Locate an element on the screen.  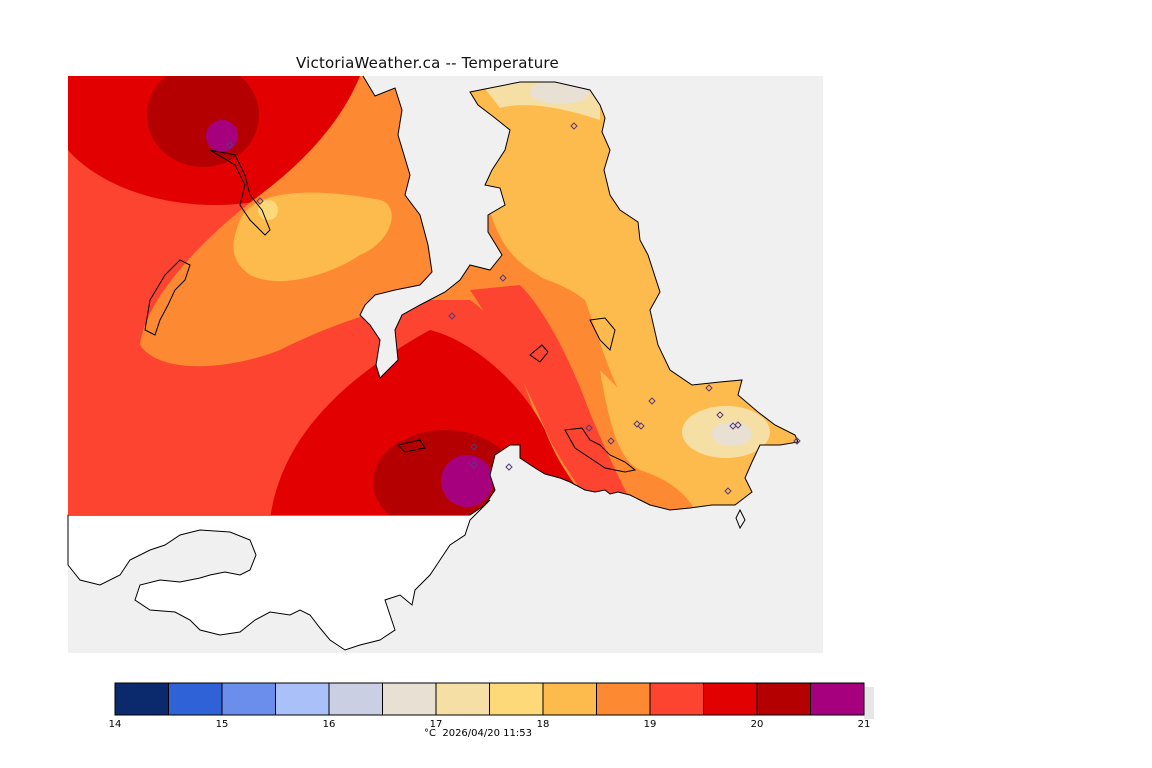
legend-tick-label: 18 is located at coordinates (543, 724).